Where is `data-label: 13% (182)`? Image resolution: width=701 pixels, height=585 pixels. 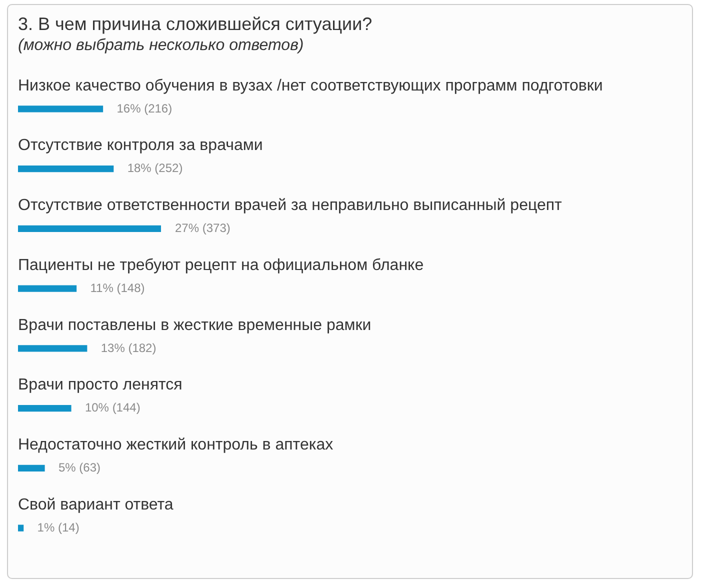 data-label: 13% (182) is located at coordinates (128, 347).